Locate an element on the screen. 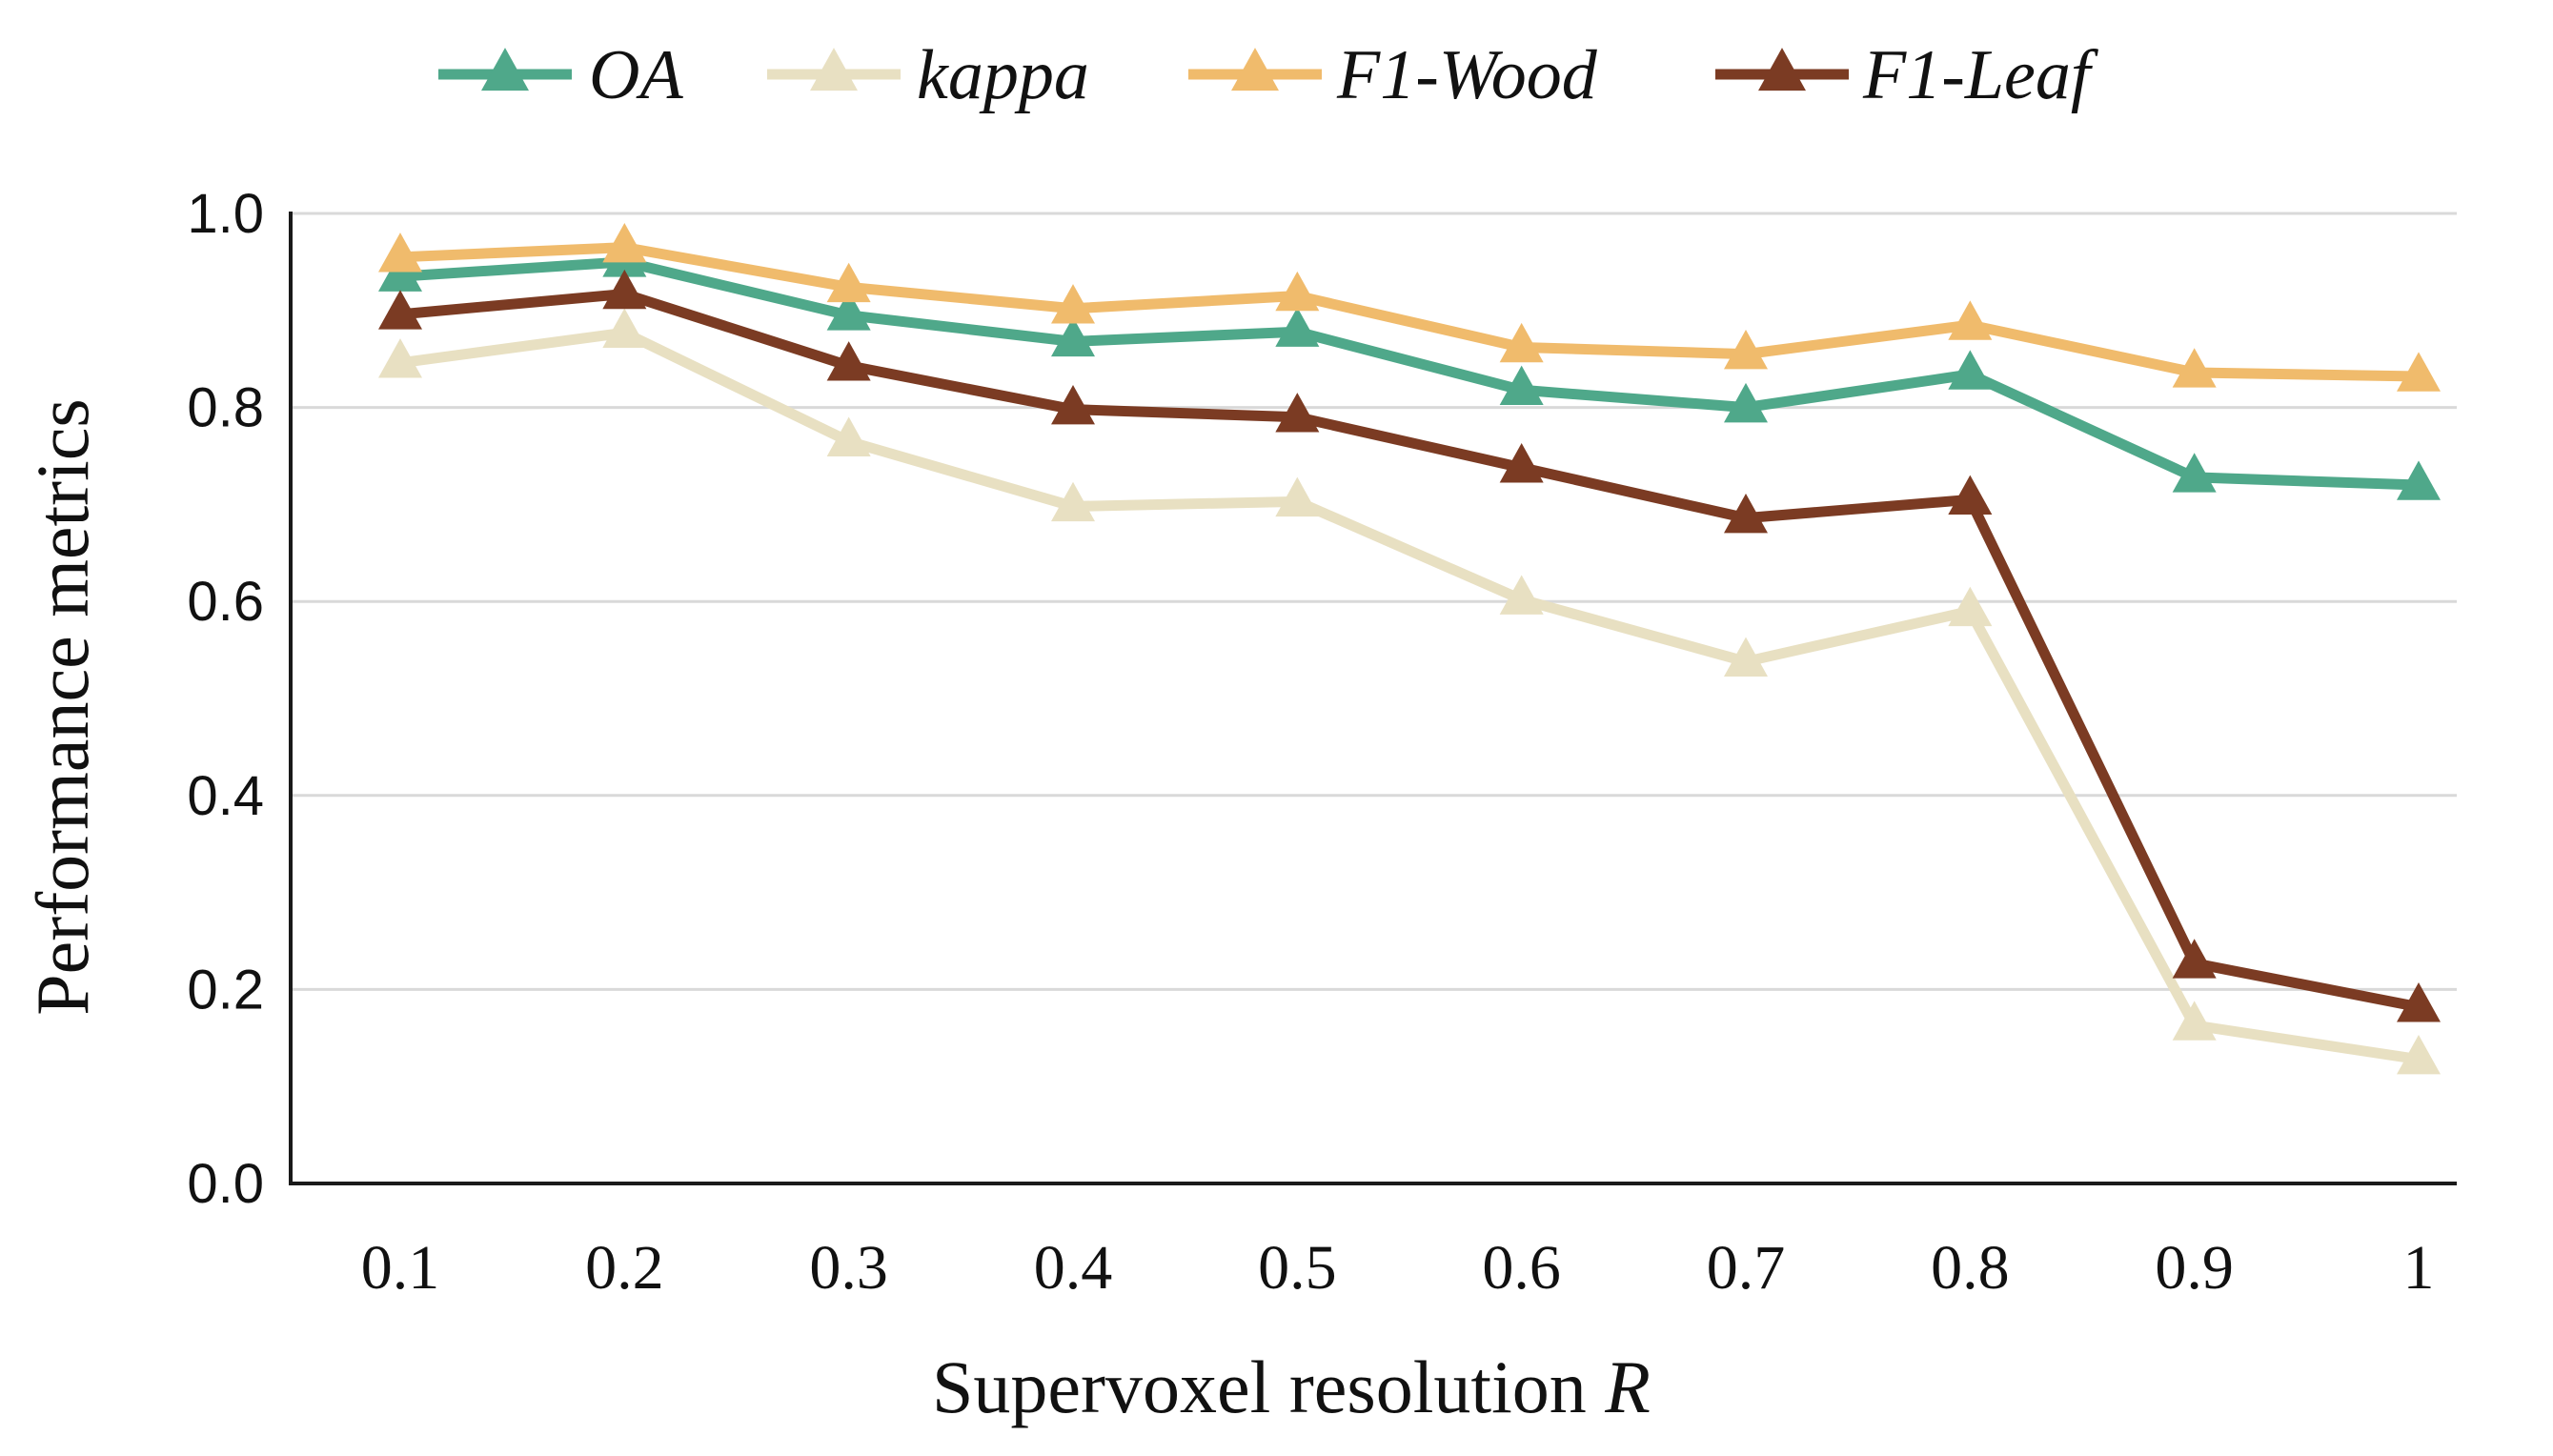 This screenshot has height=1456, width=2553. series-line-oa is located at coordinates (1409, 374).